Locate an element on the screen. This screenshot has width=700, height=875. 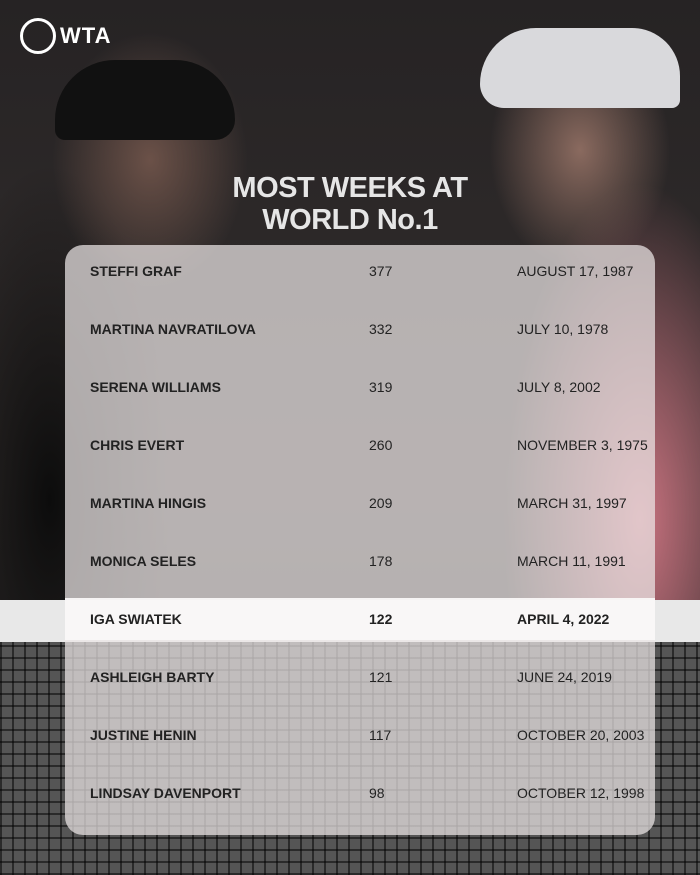
weeks-count: 260 is located at coordinates (381, 445).